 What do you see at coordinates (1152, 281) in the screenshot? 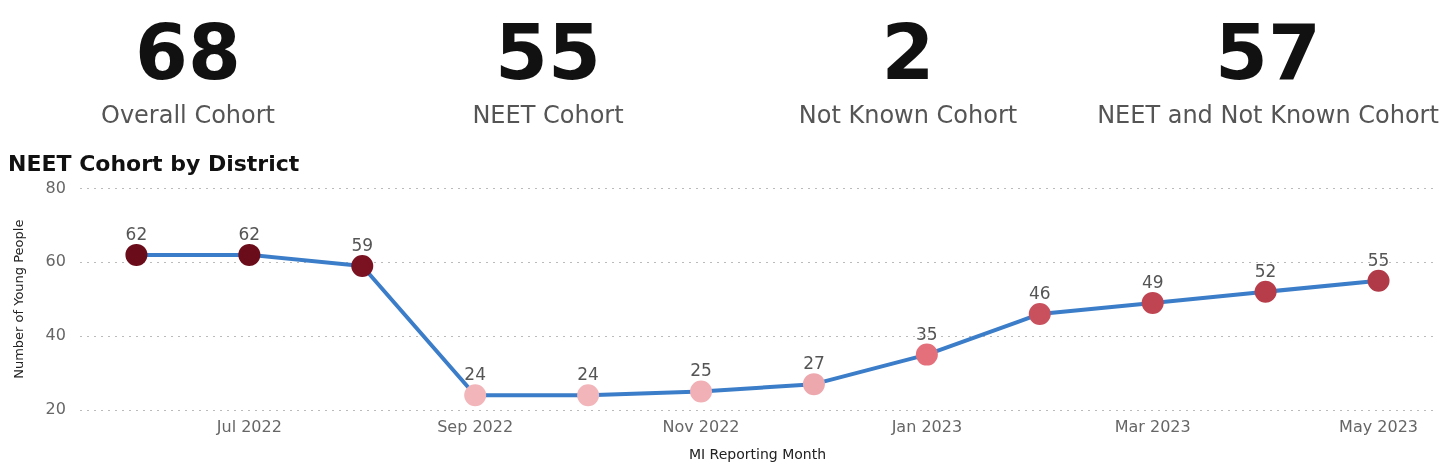
I see `data-label: 49` at bounding box center [1152, 281].